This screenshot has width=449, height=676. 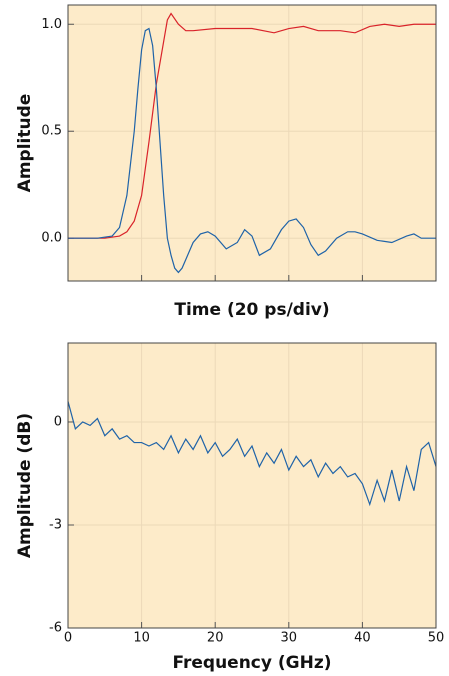 What do you see at coordinates (251, 663) in the screenshot?
I see `x-axis-label: Frequency (GHz)` at bounding box center [251, 663].